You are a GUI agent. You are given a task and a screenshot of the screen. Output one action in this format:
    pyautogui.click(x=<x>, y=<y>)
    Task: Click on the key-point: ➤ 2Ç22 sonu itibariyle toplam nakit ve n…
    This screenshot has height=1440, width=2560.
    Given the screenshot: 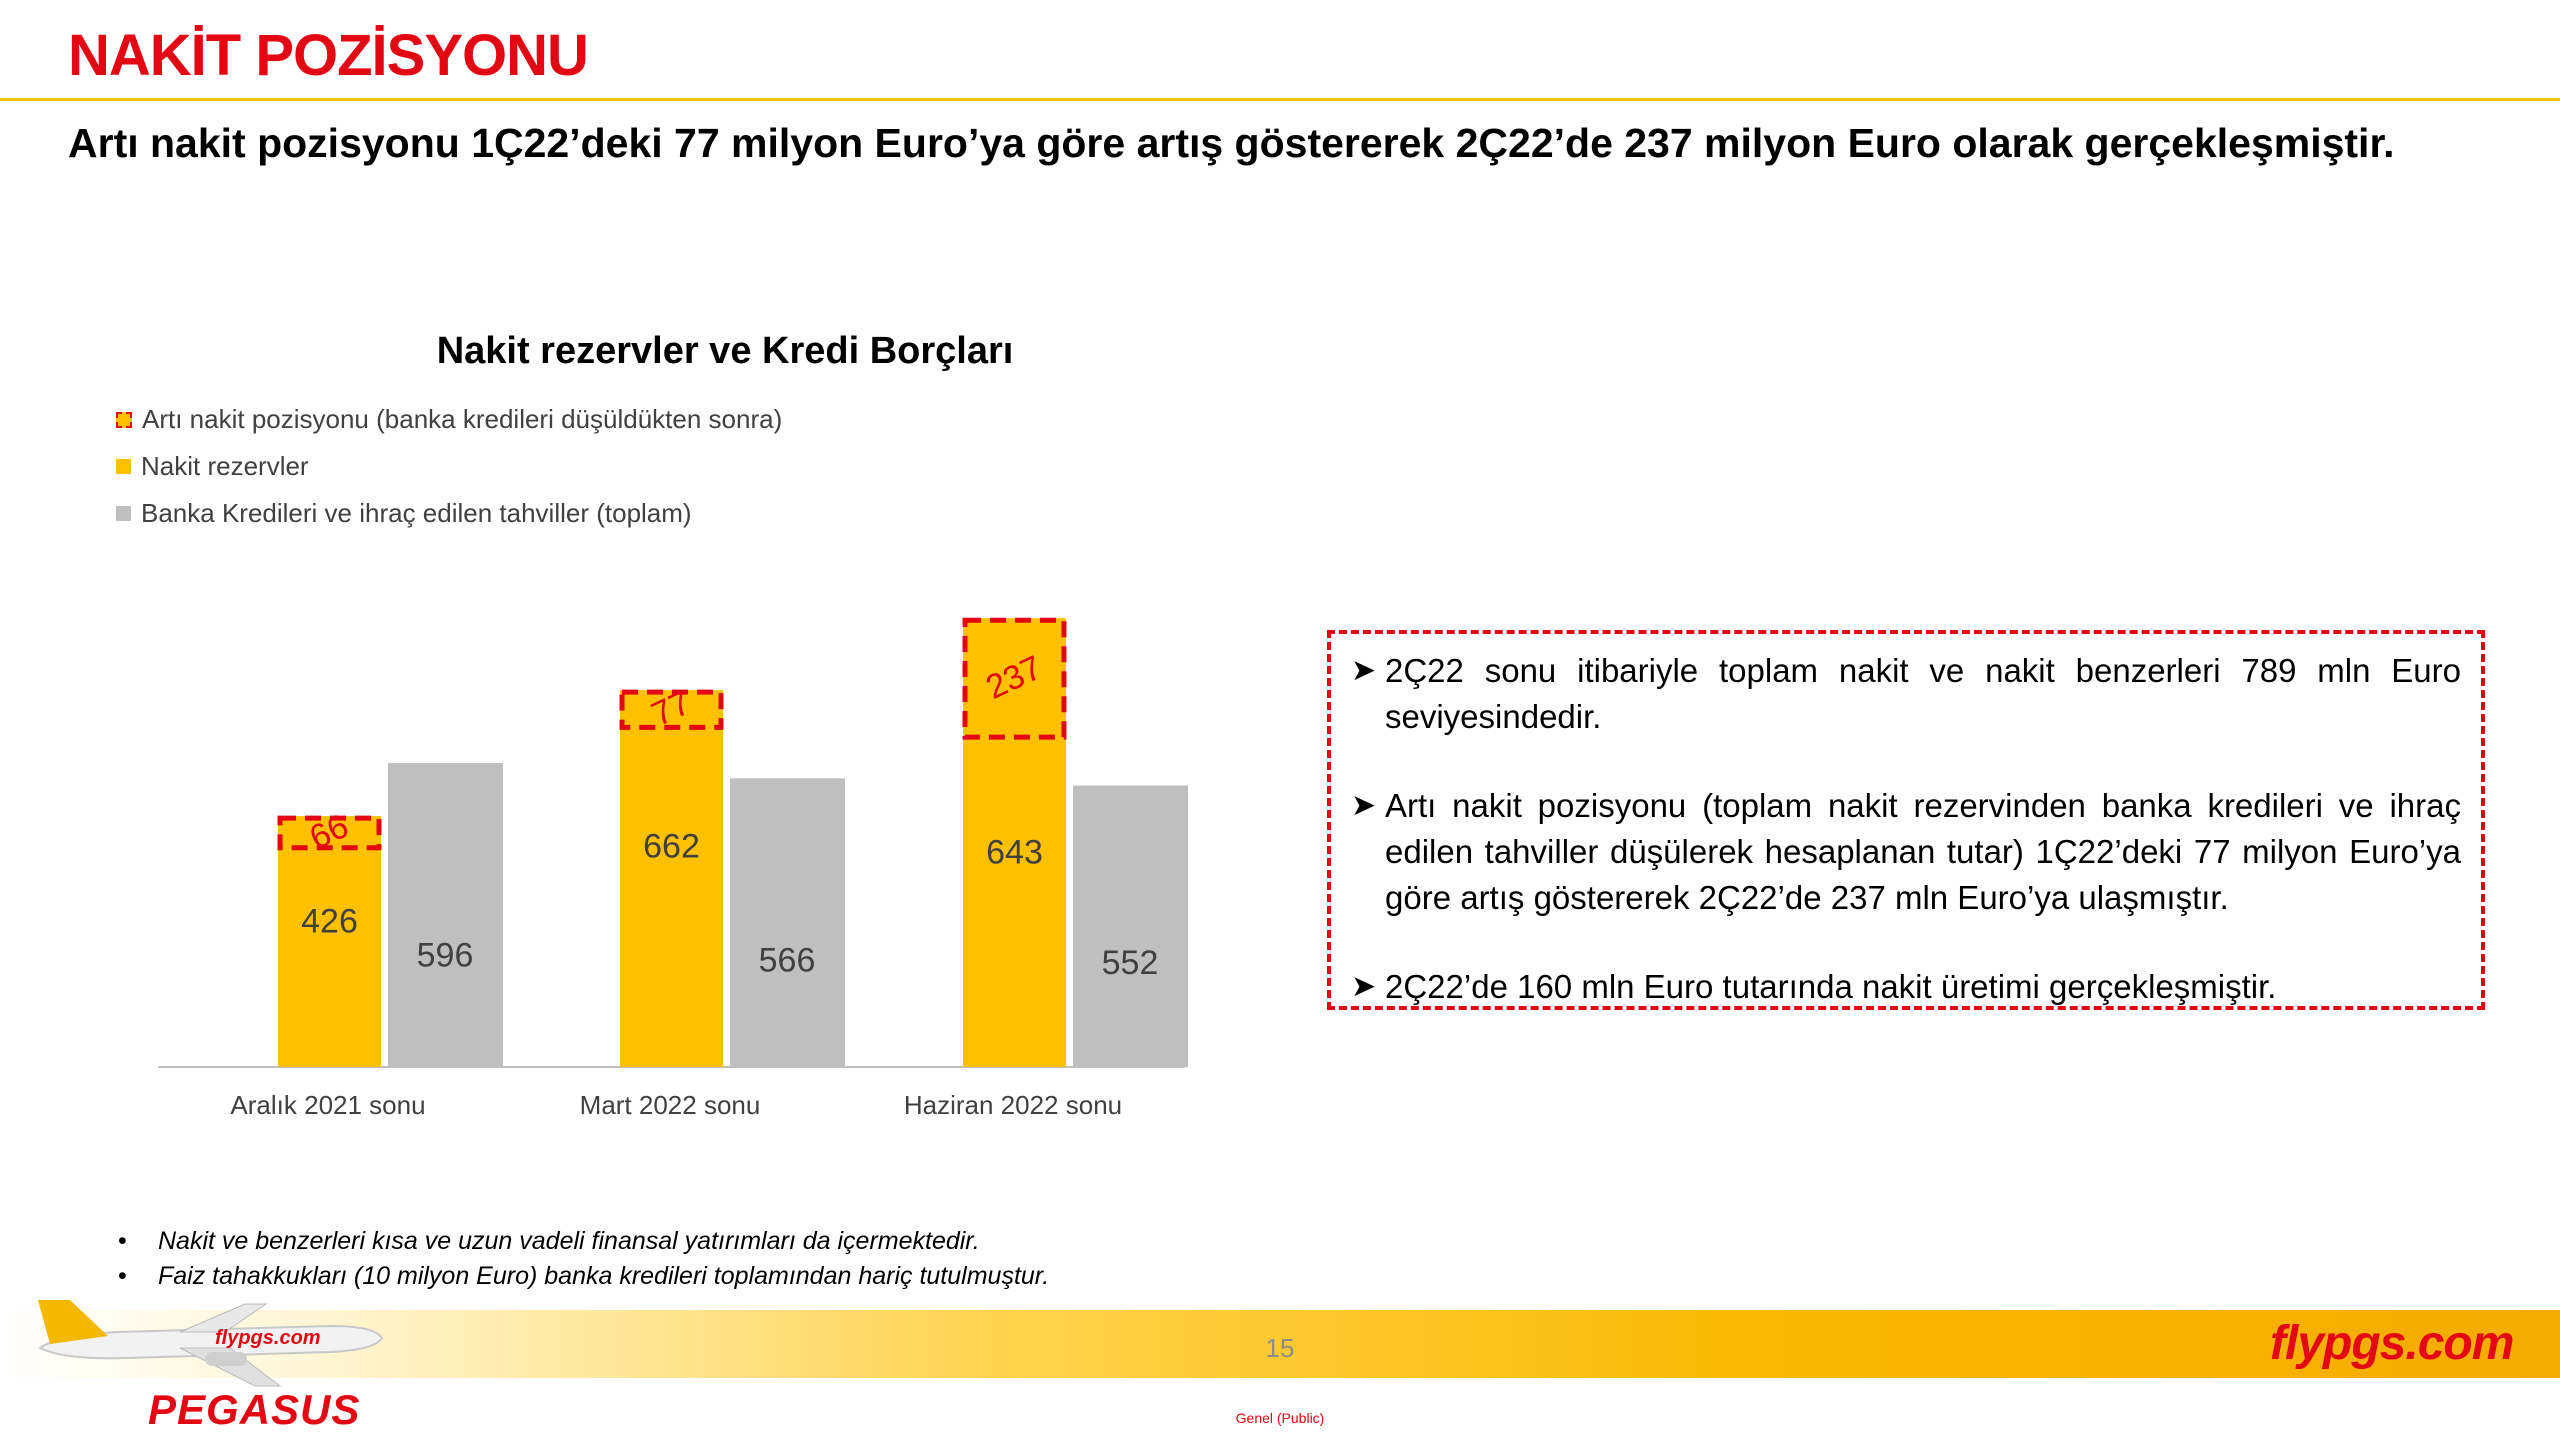 What is the action you would take?
    pyautogui.click(x=1906, y=694)
    